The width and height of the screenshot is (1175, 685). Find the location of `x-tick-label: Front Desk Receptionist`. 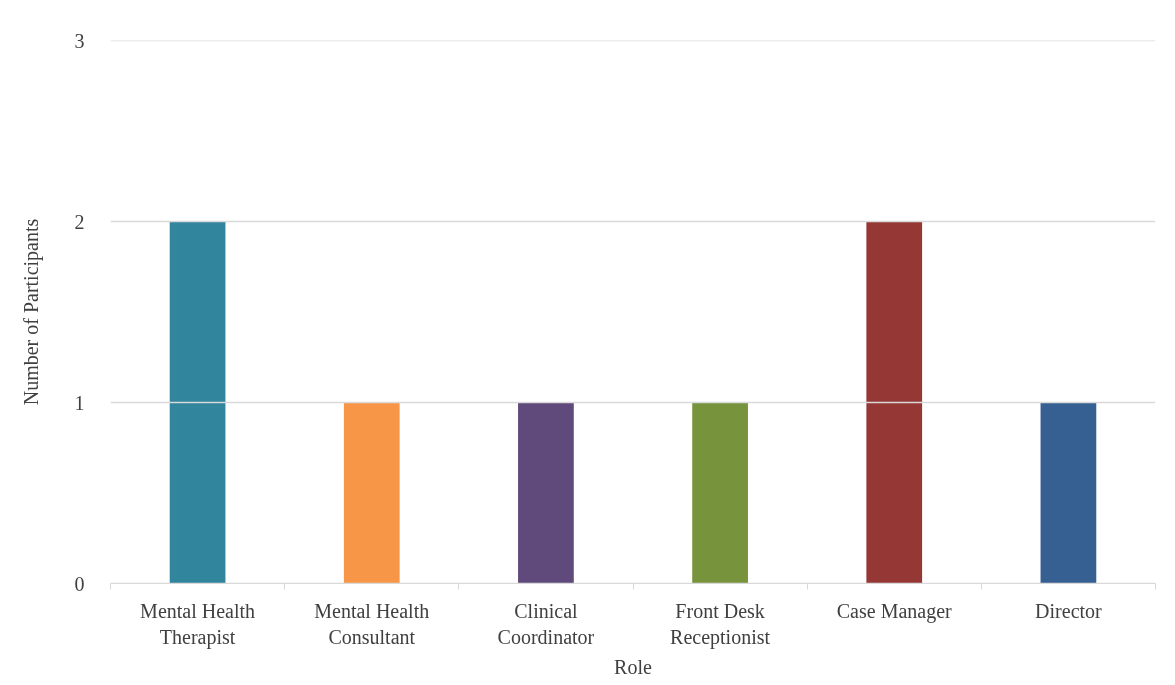

x-tick-label: Front Desk Receptionist is located at coordinates (720, 624).